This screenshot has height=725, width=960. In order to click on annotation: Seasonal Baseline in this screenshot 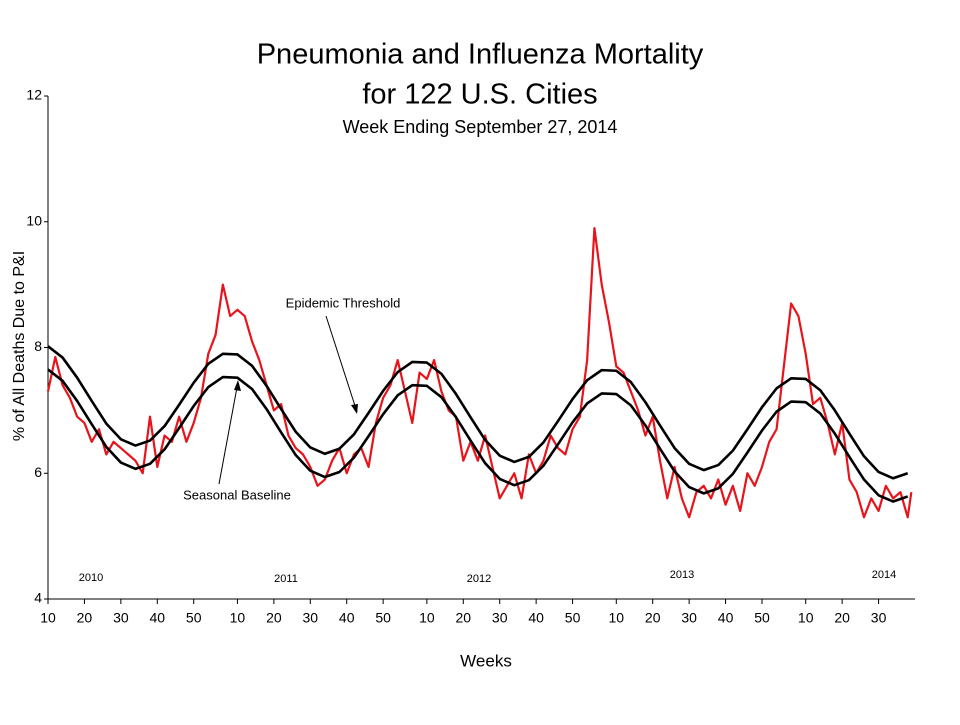, I will do `click(237, 494)`.